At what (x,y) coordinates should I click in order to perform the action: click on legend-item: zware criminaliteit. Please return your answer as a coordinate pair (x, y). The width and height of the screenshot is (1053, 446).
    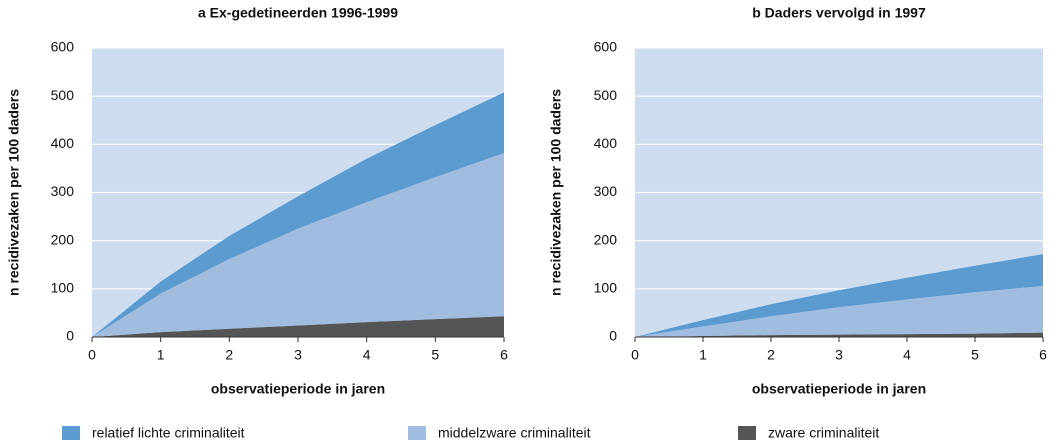
    Looking at the image, I should click on (808, 433).